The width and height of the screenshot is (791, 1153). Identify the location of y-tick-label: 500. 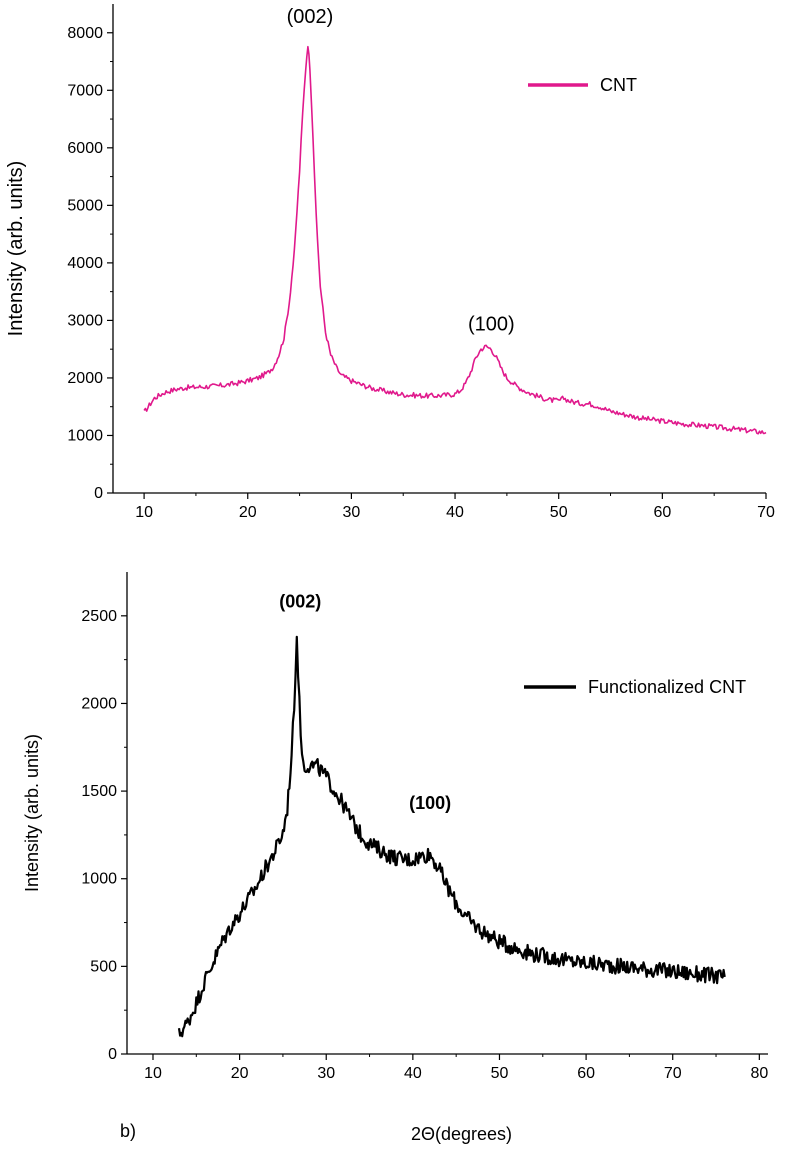
(103, 966).